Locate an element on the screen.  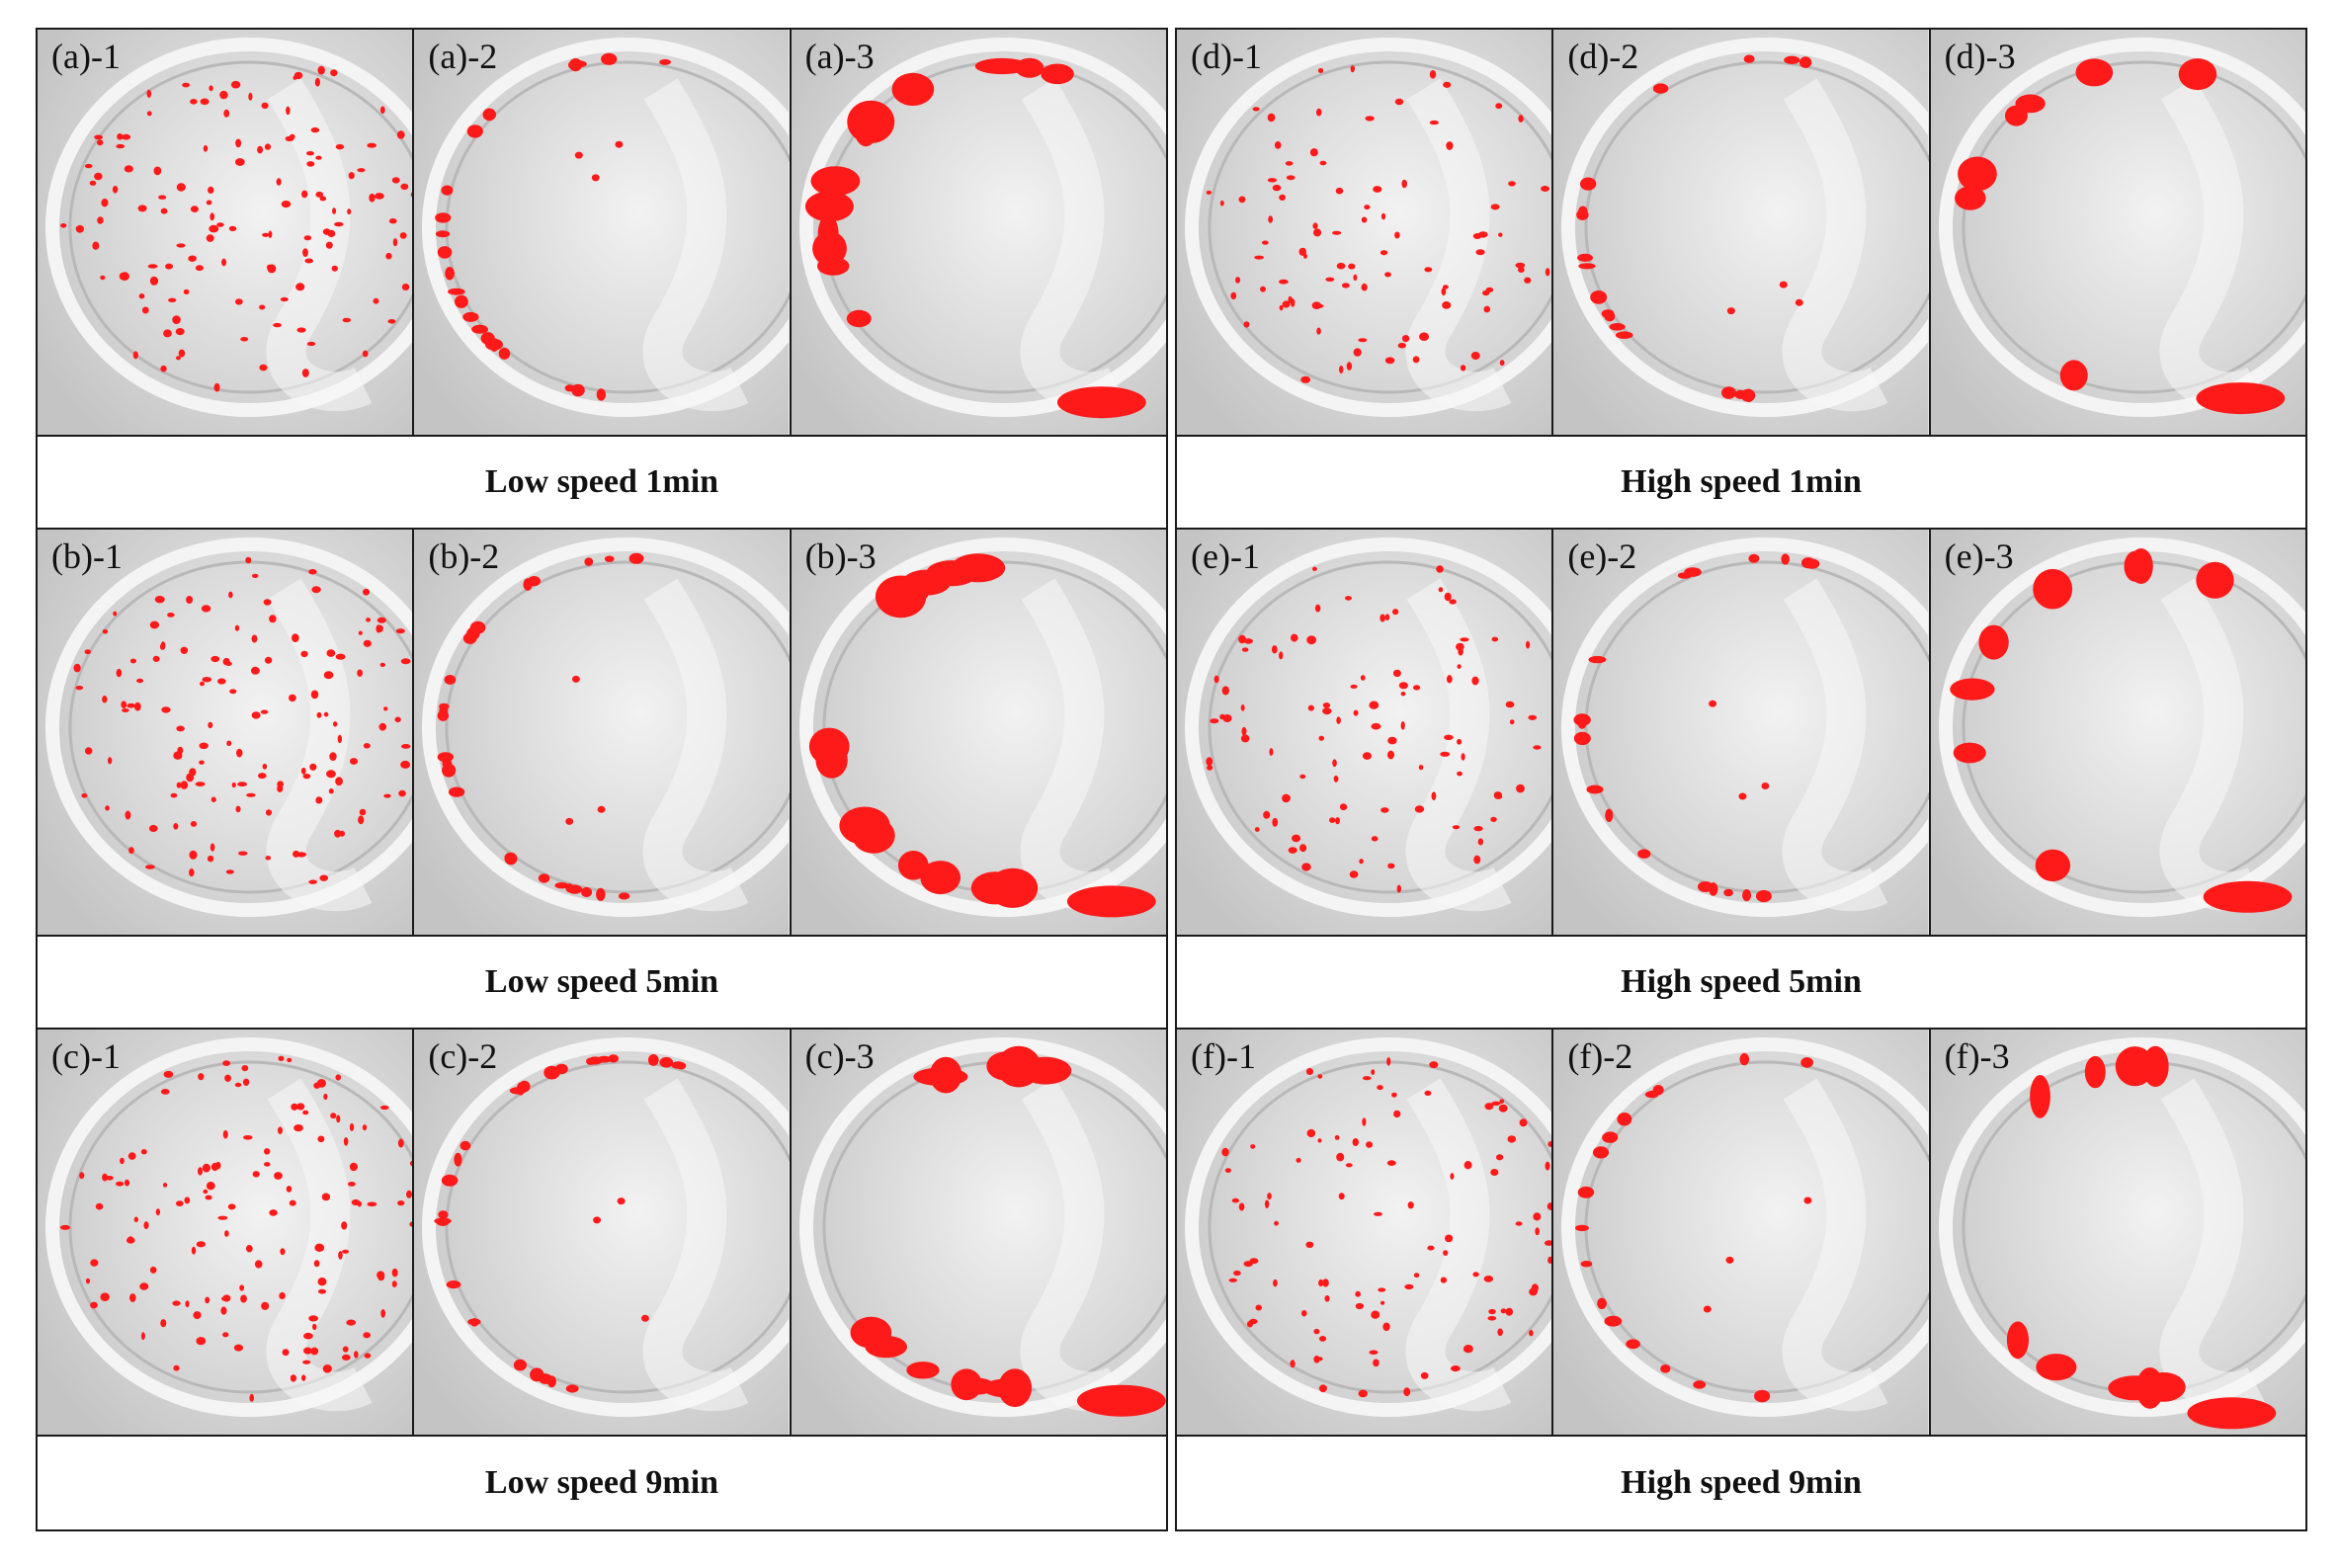
photo-row: (f)-1 (f)-2 (f)-3 is located at coordinates (1741, 1232).